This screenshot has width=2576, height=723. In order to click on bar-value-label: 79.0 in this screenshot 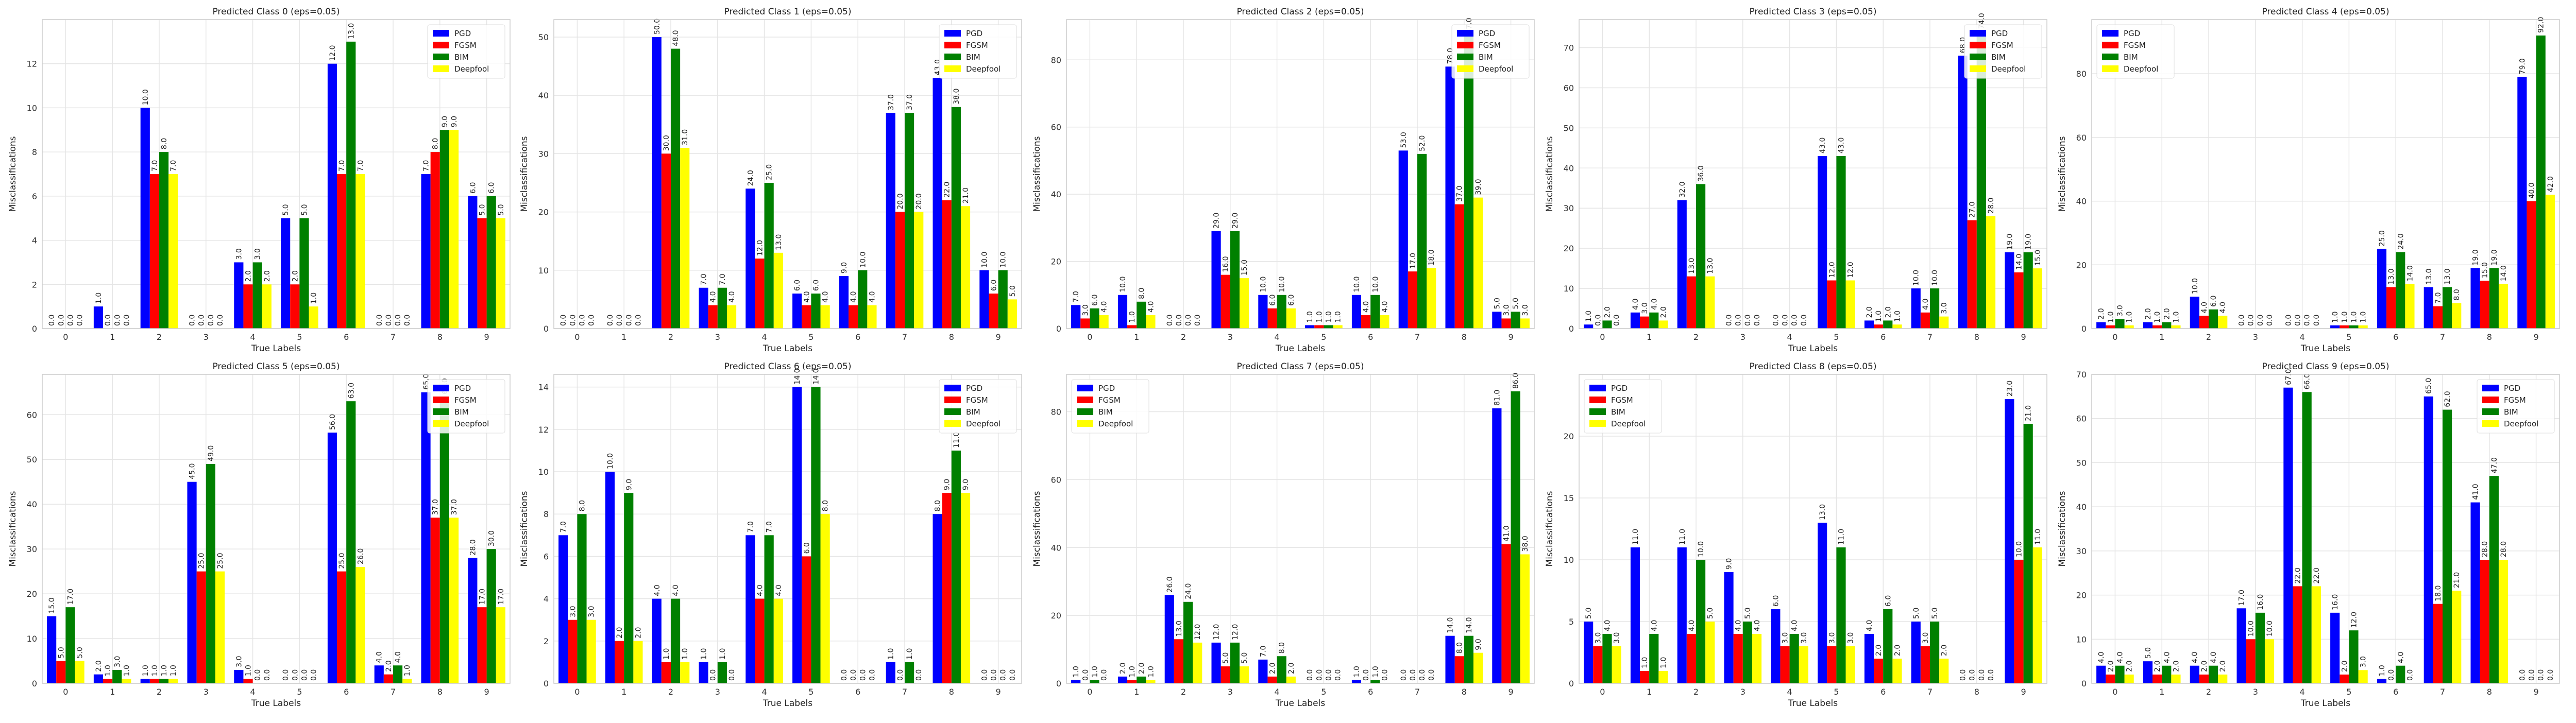, I will do `click(2522, 66)`.